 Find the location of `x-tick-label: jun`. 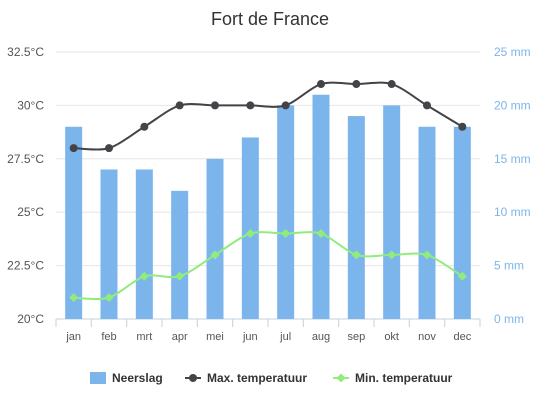

x-tick-label: jun is located at coordinates (250, 337).